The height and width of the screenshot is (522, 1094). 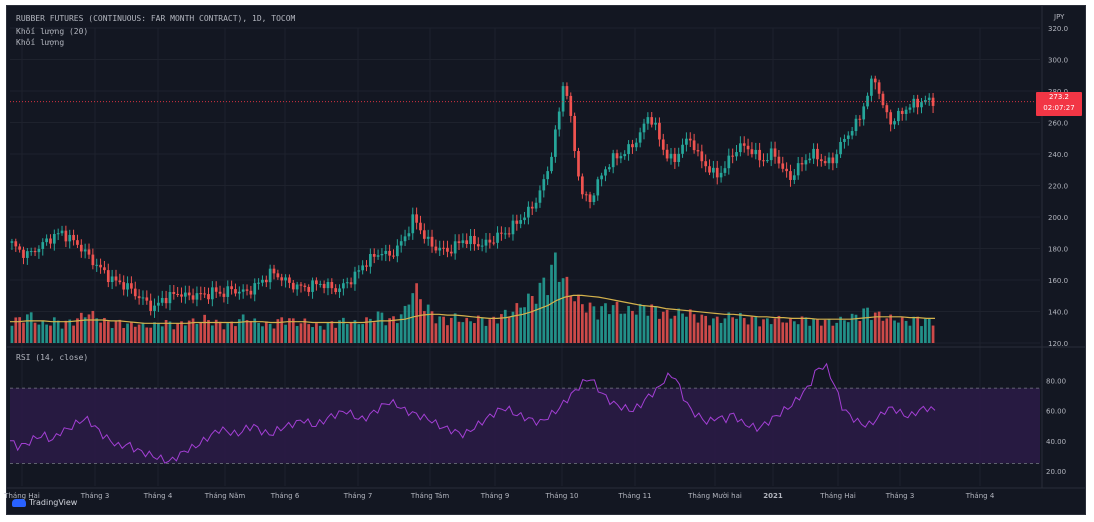 What do you see at coordinates (158, 496) in the screenshot?
I see `time-tick-label: Tháng 4` at bounding box center [158, 496].